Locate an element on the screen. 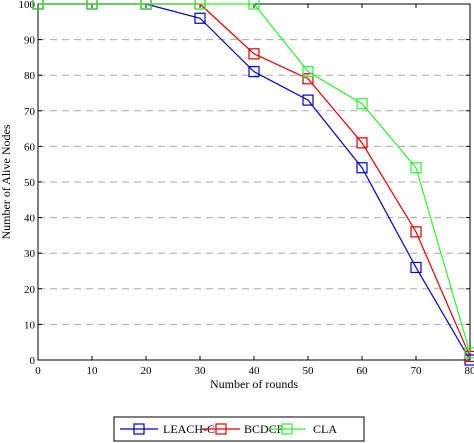 This screenshot has height=443, width=474. legend: LEACH-C BCDCP CLA is located at coordinates (239, 429).